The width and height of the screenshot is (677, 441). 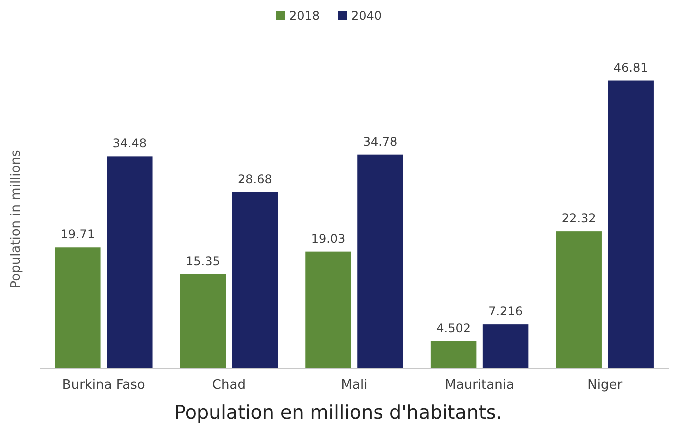 What do you see at coordinates (305, 16) in the screenshot?
I see `legend-label: 2018` at bounding box center [305, 16].